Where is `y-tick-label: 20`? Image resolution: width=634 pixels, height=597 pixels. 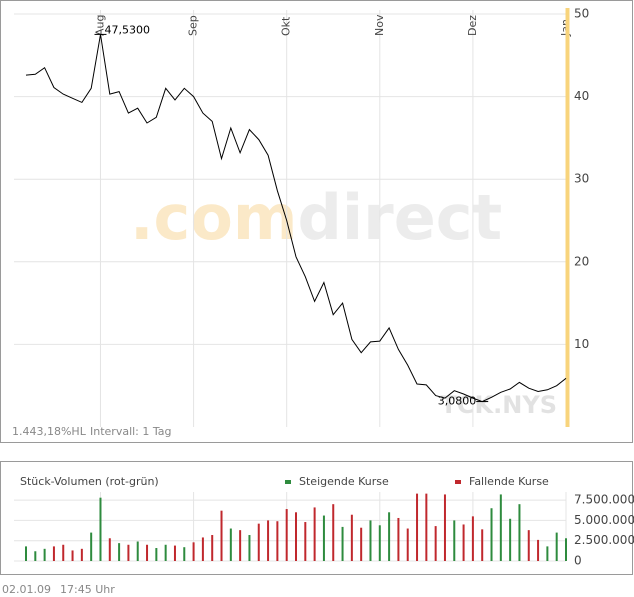
y-tick-label: 20 is located at coordinates (581, 261).